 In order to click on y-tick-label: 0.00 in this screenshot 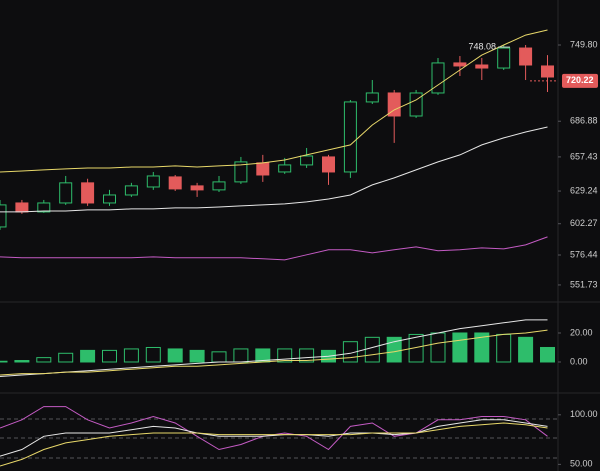, I will do `click(579, 361)`.